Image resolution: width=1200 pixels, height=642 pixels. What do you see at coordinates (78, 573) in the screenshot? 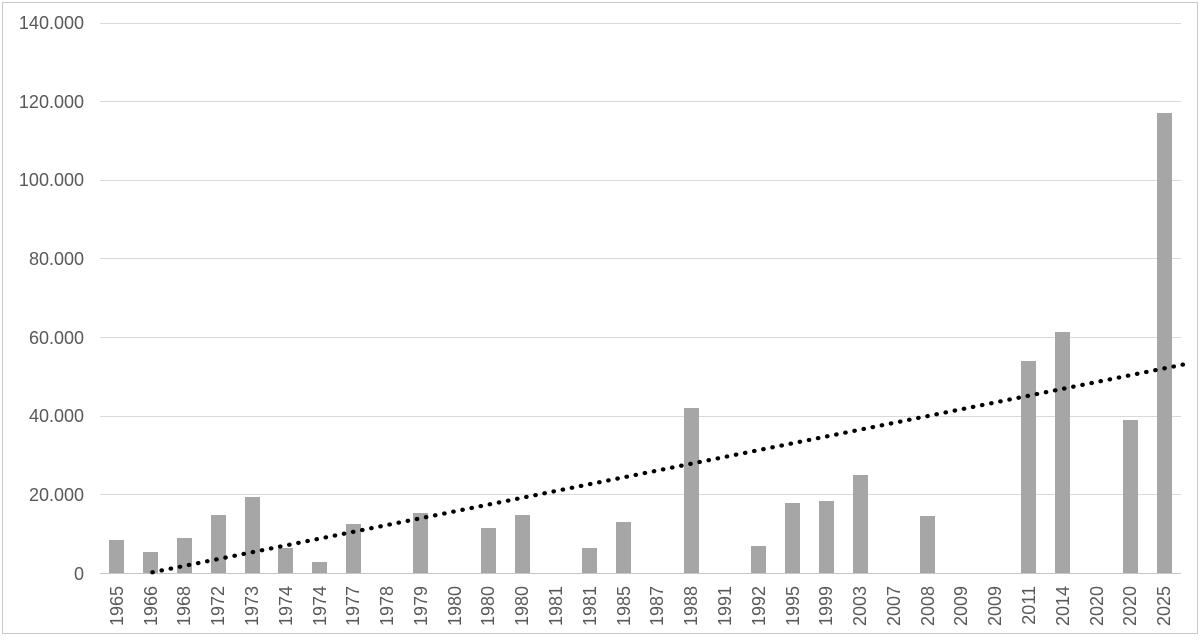
I see `y-tick-label: 0` at bounding box center [78, 573].